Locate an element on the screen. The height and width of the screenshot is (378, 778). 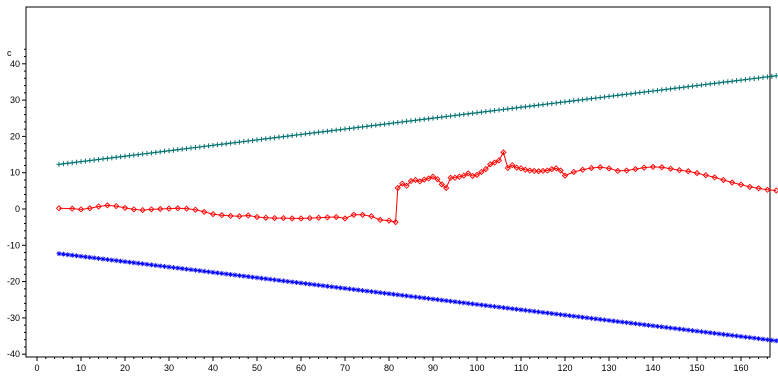
y-axis-label: c is located at coordinates (9, 53).